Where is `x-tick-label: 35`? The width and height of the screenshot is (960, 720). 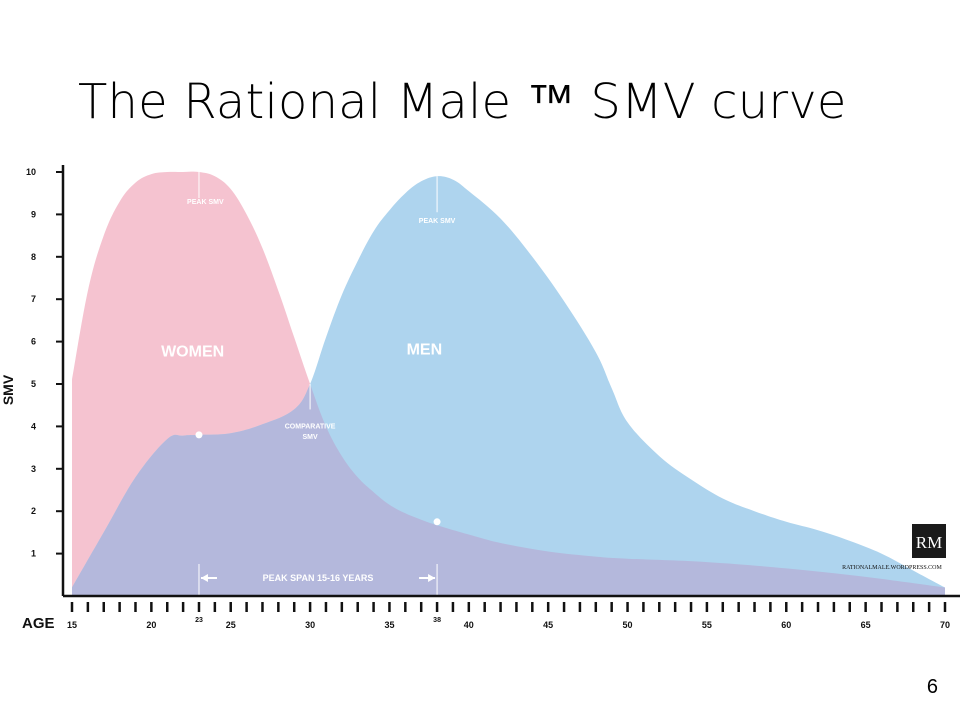 x-tick-label: 35 is located at coordinates (389, 625).